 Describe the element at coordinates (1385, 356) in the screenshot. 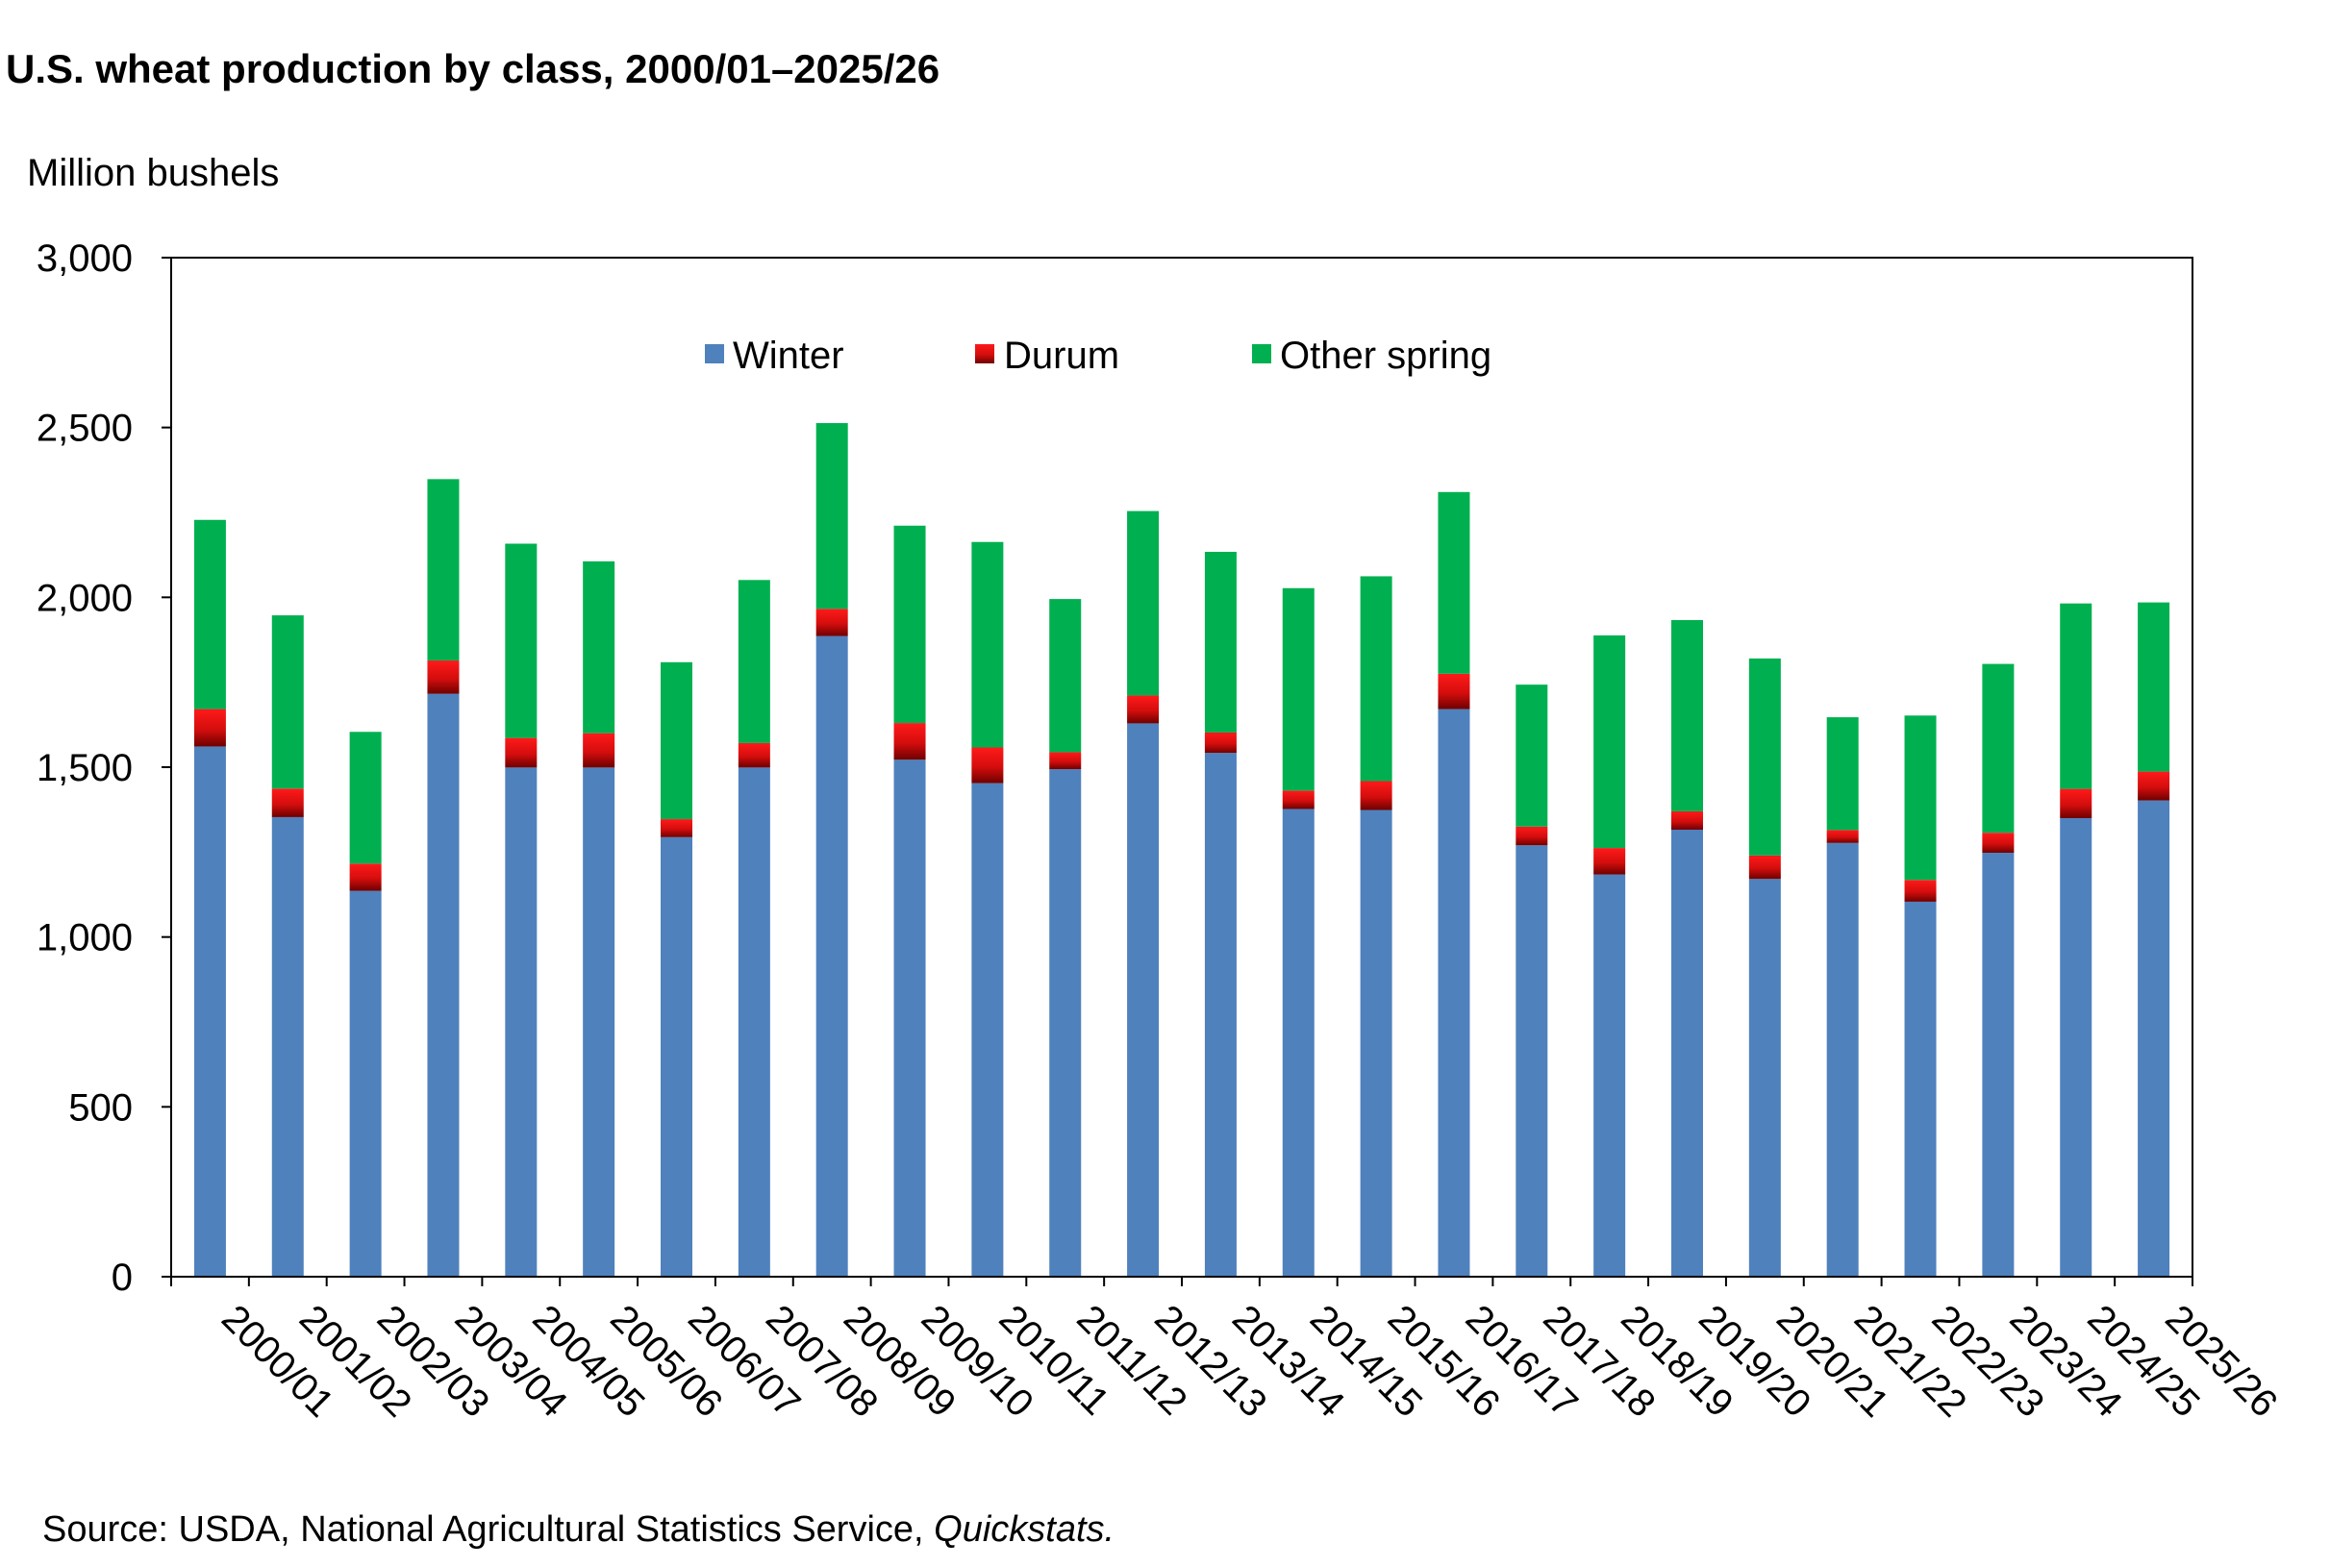

I see `legend-label-other-spring: Other spring` at that location.